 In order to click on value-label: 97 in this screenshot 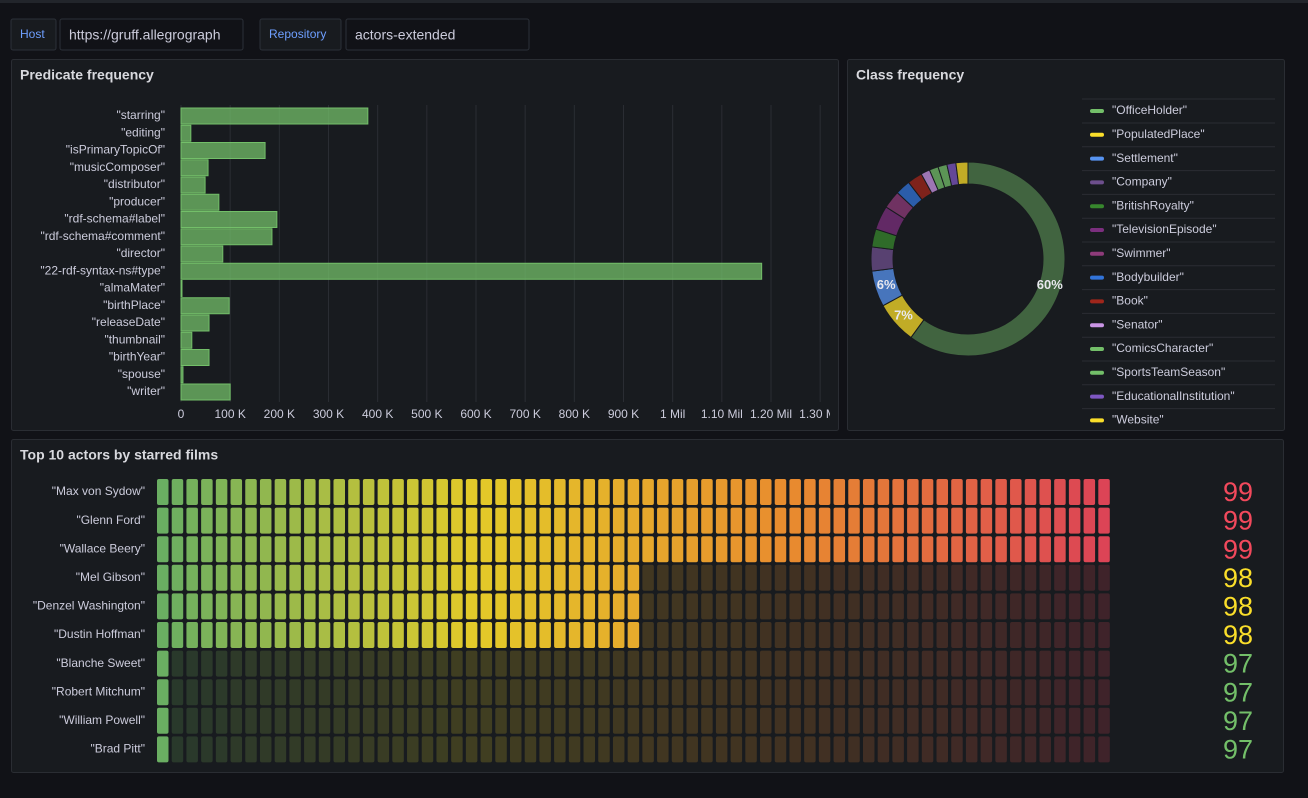, I will do `click(1238, 664)`.